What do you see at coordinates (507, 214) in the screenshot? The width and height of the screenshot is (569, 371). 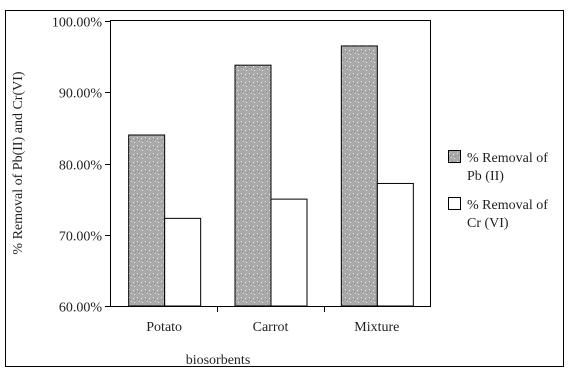 I see `legend-label-cr: % Removal of Cr (VI)` at bounding box center [507, 214].